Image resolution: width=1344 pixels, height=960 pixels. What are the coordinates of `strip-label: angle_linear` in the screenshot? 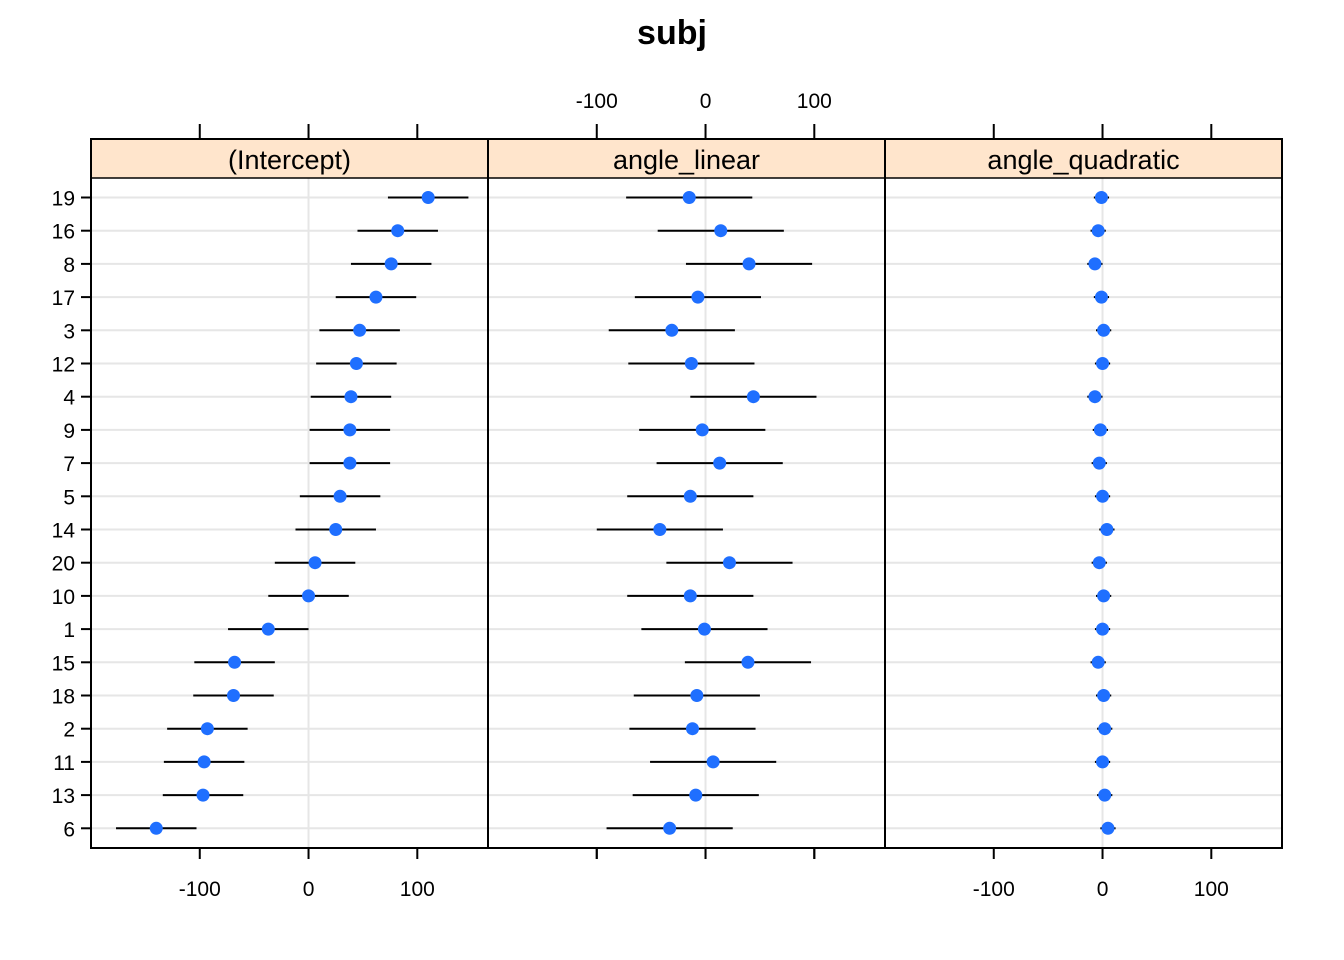 It's located at (686, 160).